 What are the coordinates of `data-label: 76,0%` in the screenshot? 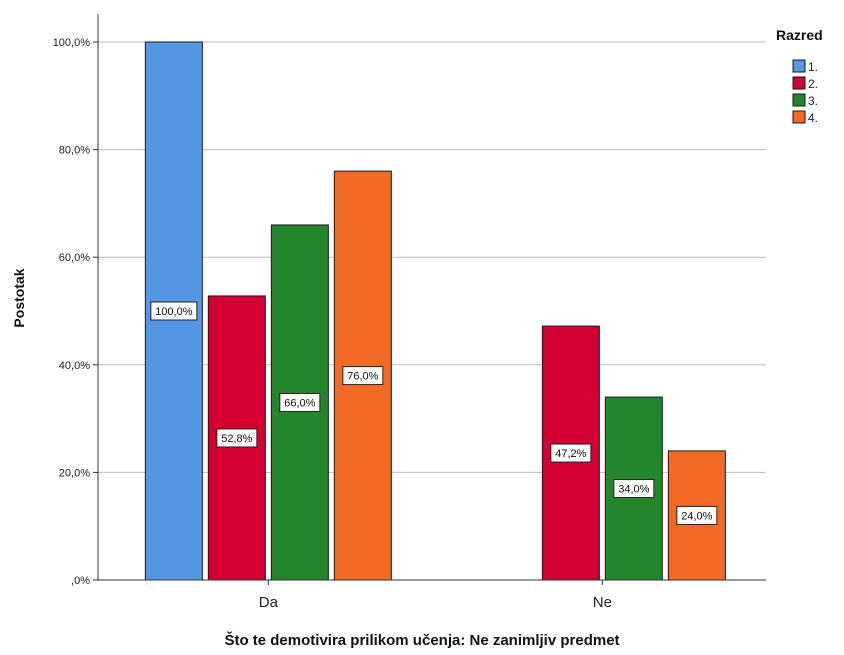 It's located at (362, 377).